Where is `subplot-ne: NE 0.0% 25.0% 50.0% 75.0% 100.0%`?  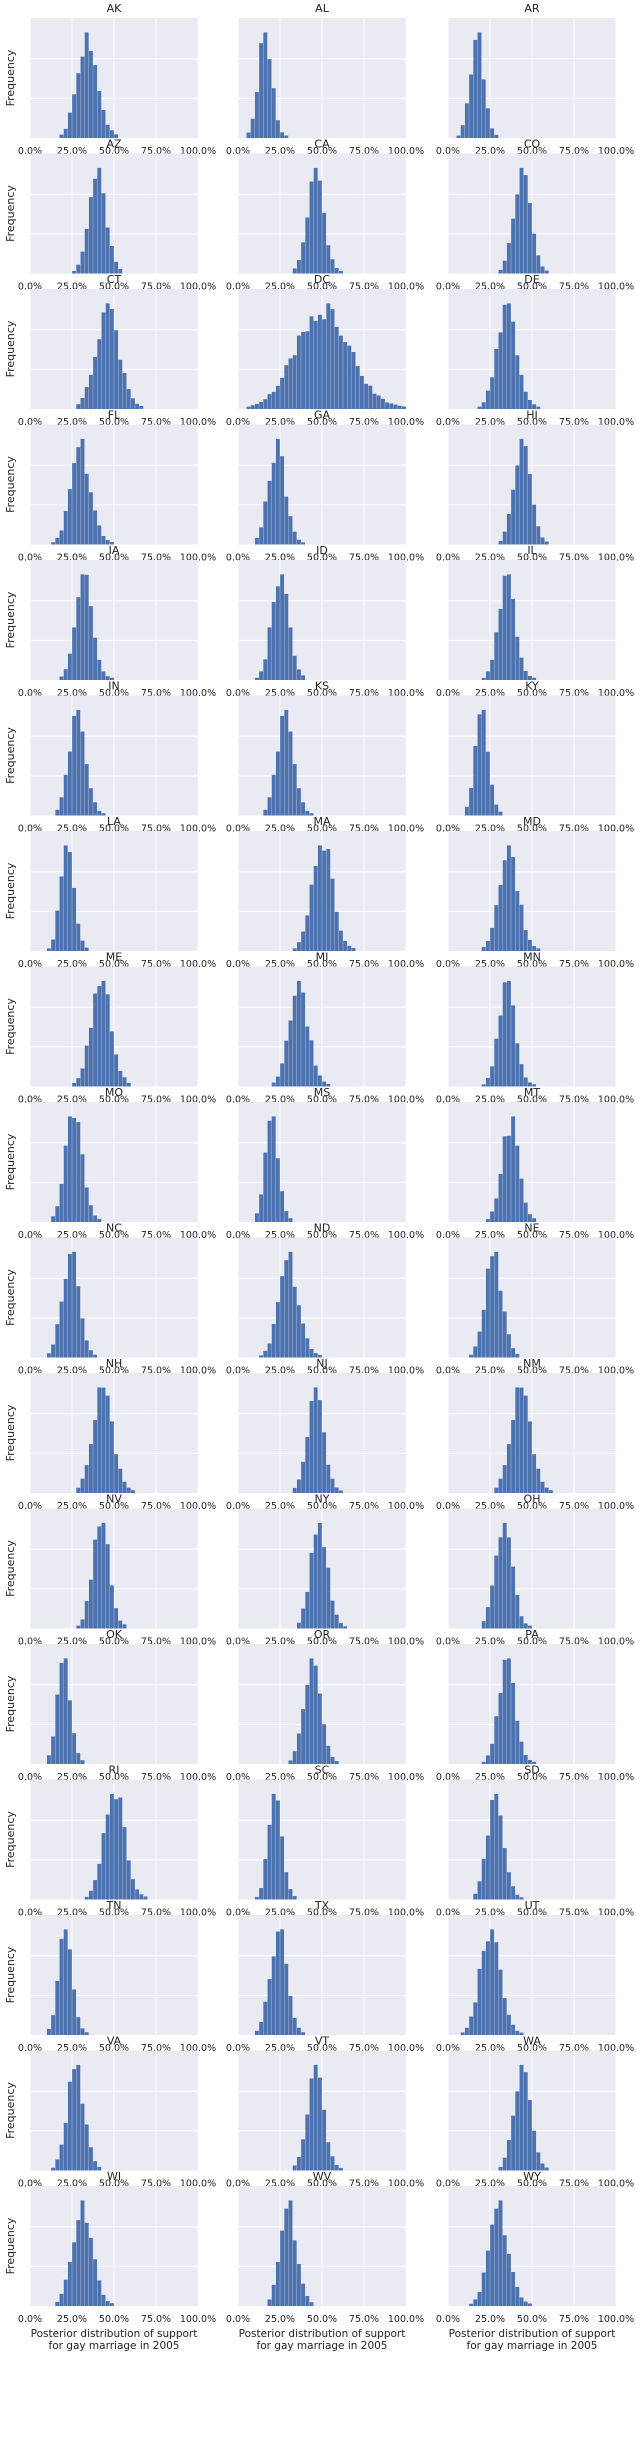
subplot-ne: NE 0.0% 25.0% 50.0% 75.0% 100.0% is located at coordinates (535, 1299).